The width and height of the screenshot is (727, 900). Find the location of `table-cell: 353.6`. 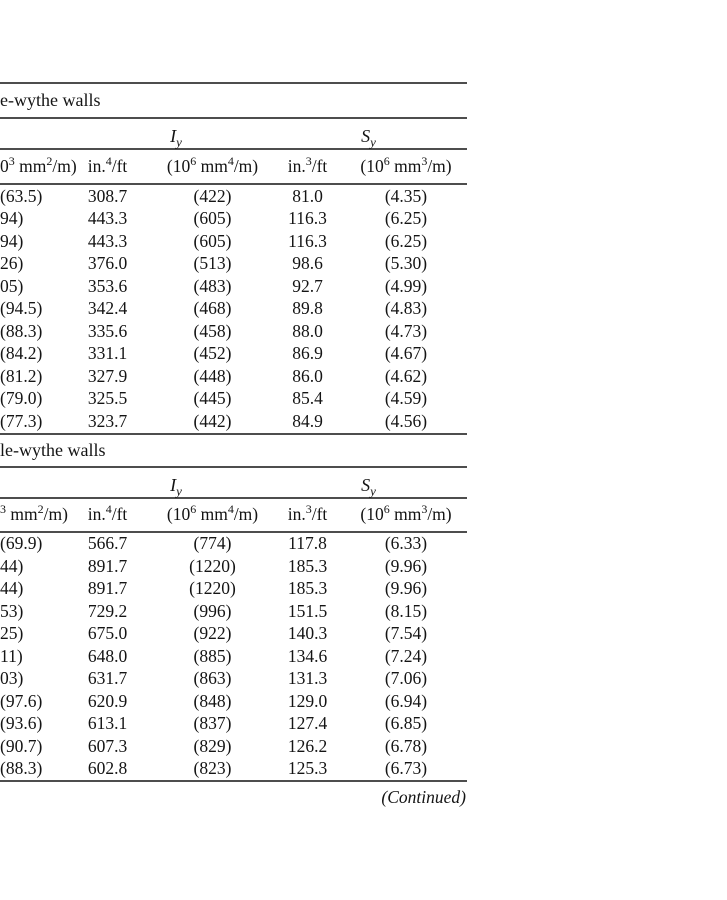

table-cell: 353.6 is located at coordinates (107, 285).